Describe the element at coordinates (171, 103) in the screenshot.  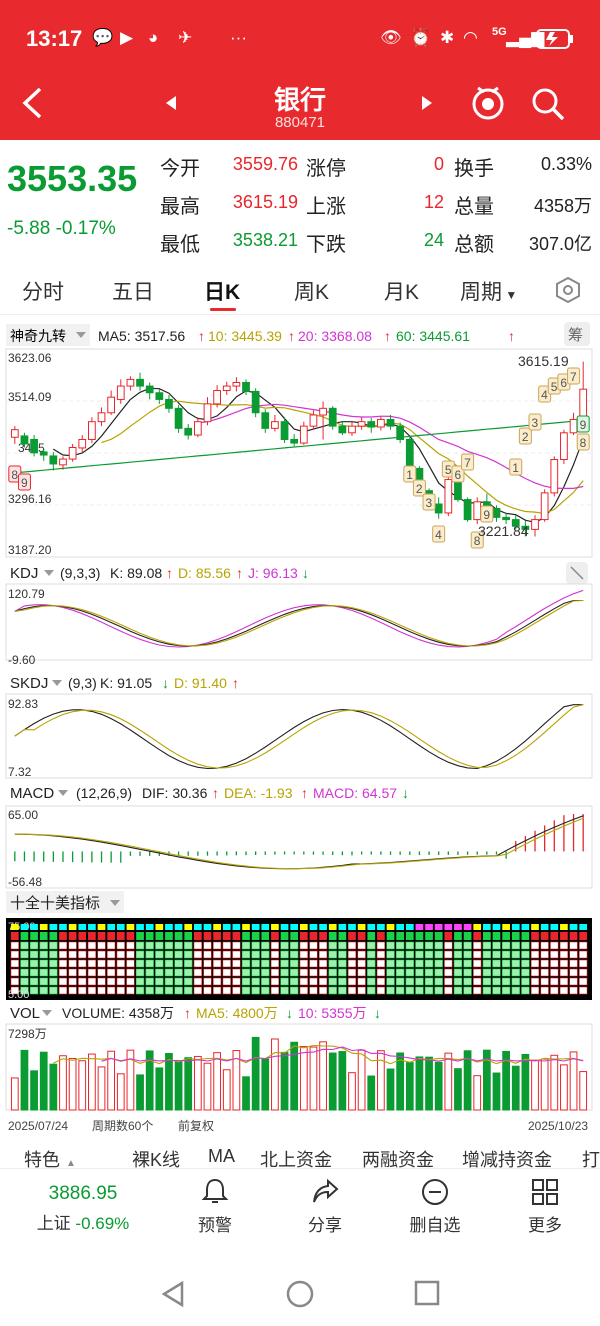
I see `prev-stock-icon` at that location.